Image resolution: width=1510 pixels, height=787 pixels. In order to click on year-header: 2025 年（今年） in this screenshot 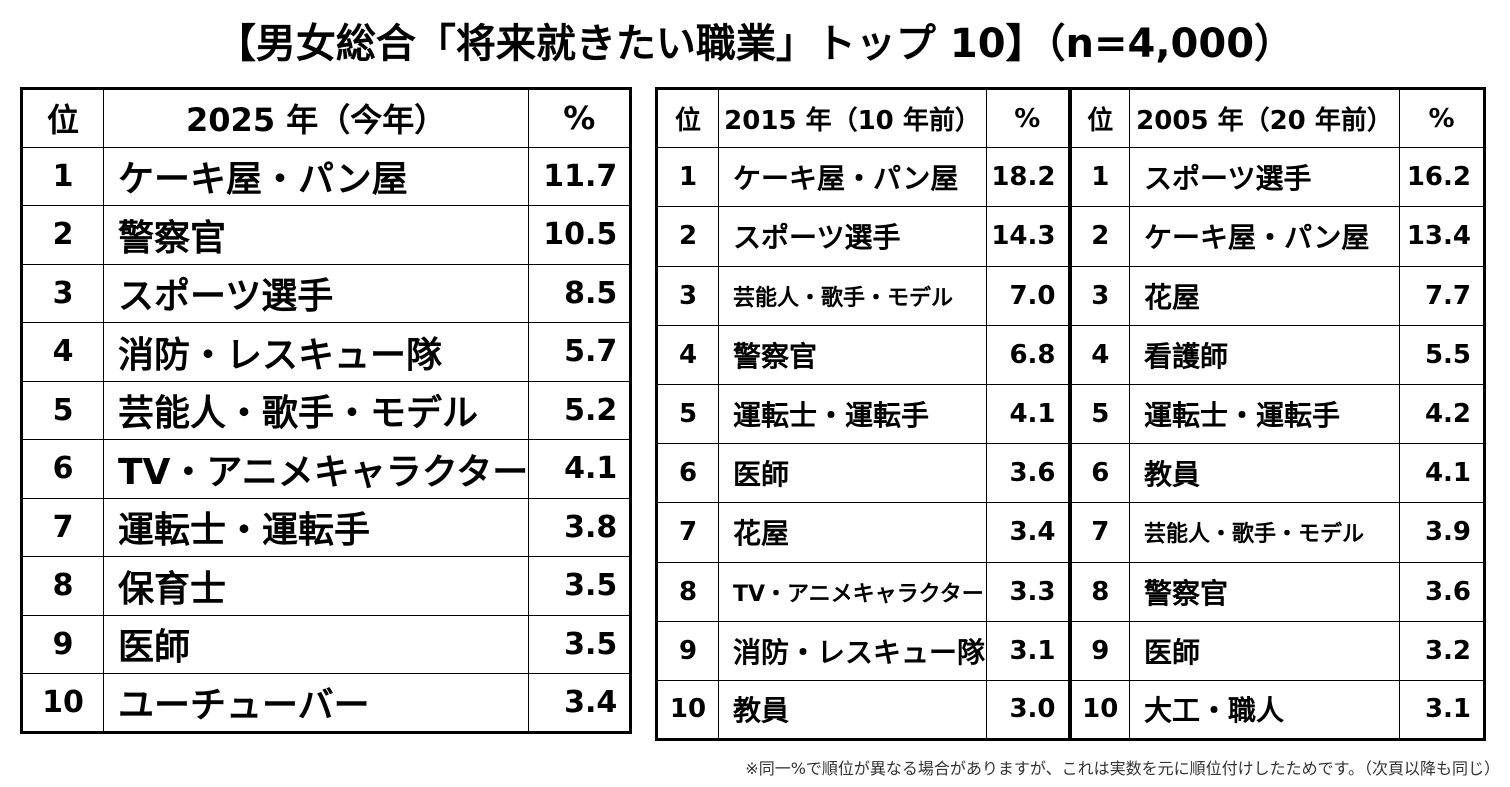, I will do `click(316, 118)`.